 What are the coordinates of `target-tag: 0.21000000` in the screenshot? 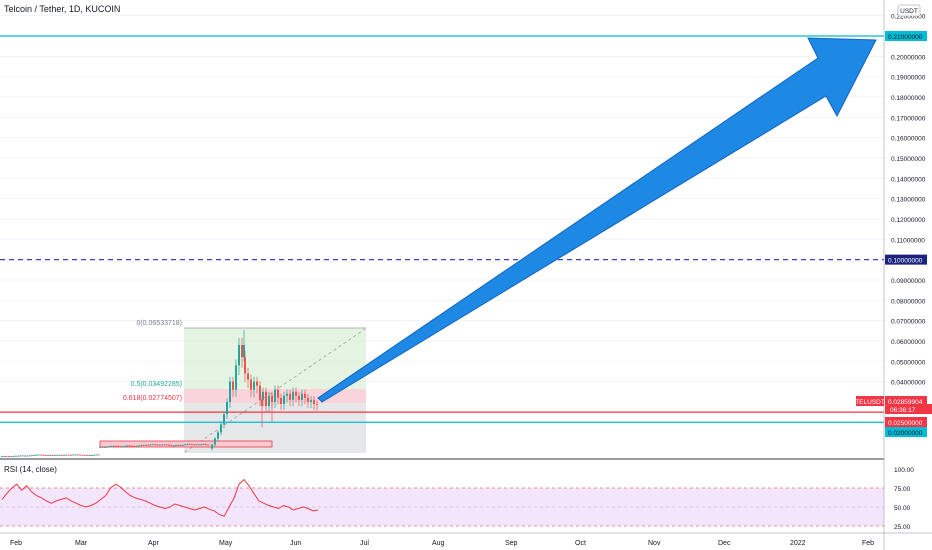 It's located at (905, 37).